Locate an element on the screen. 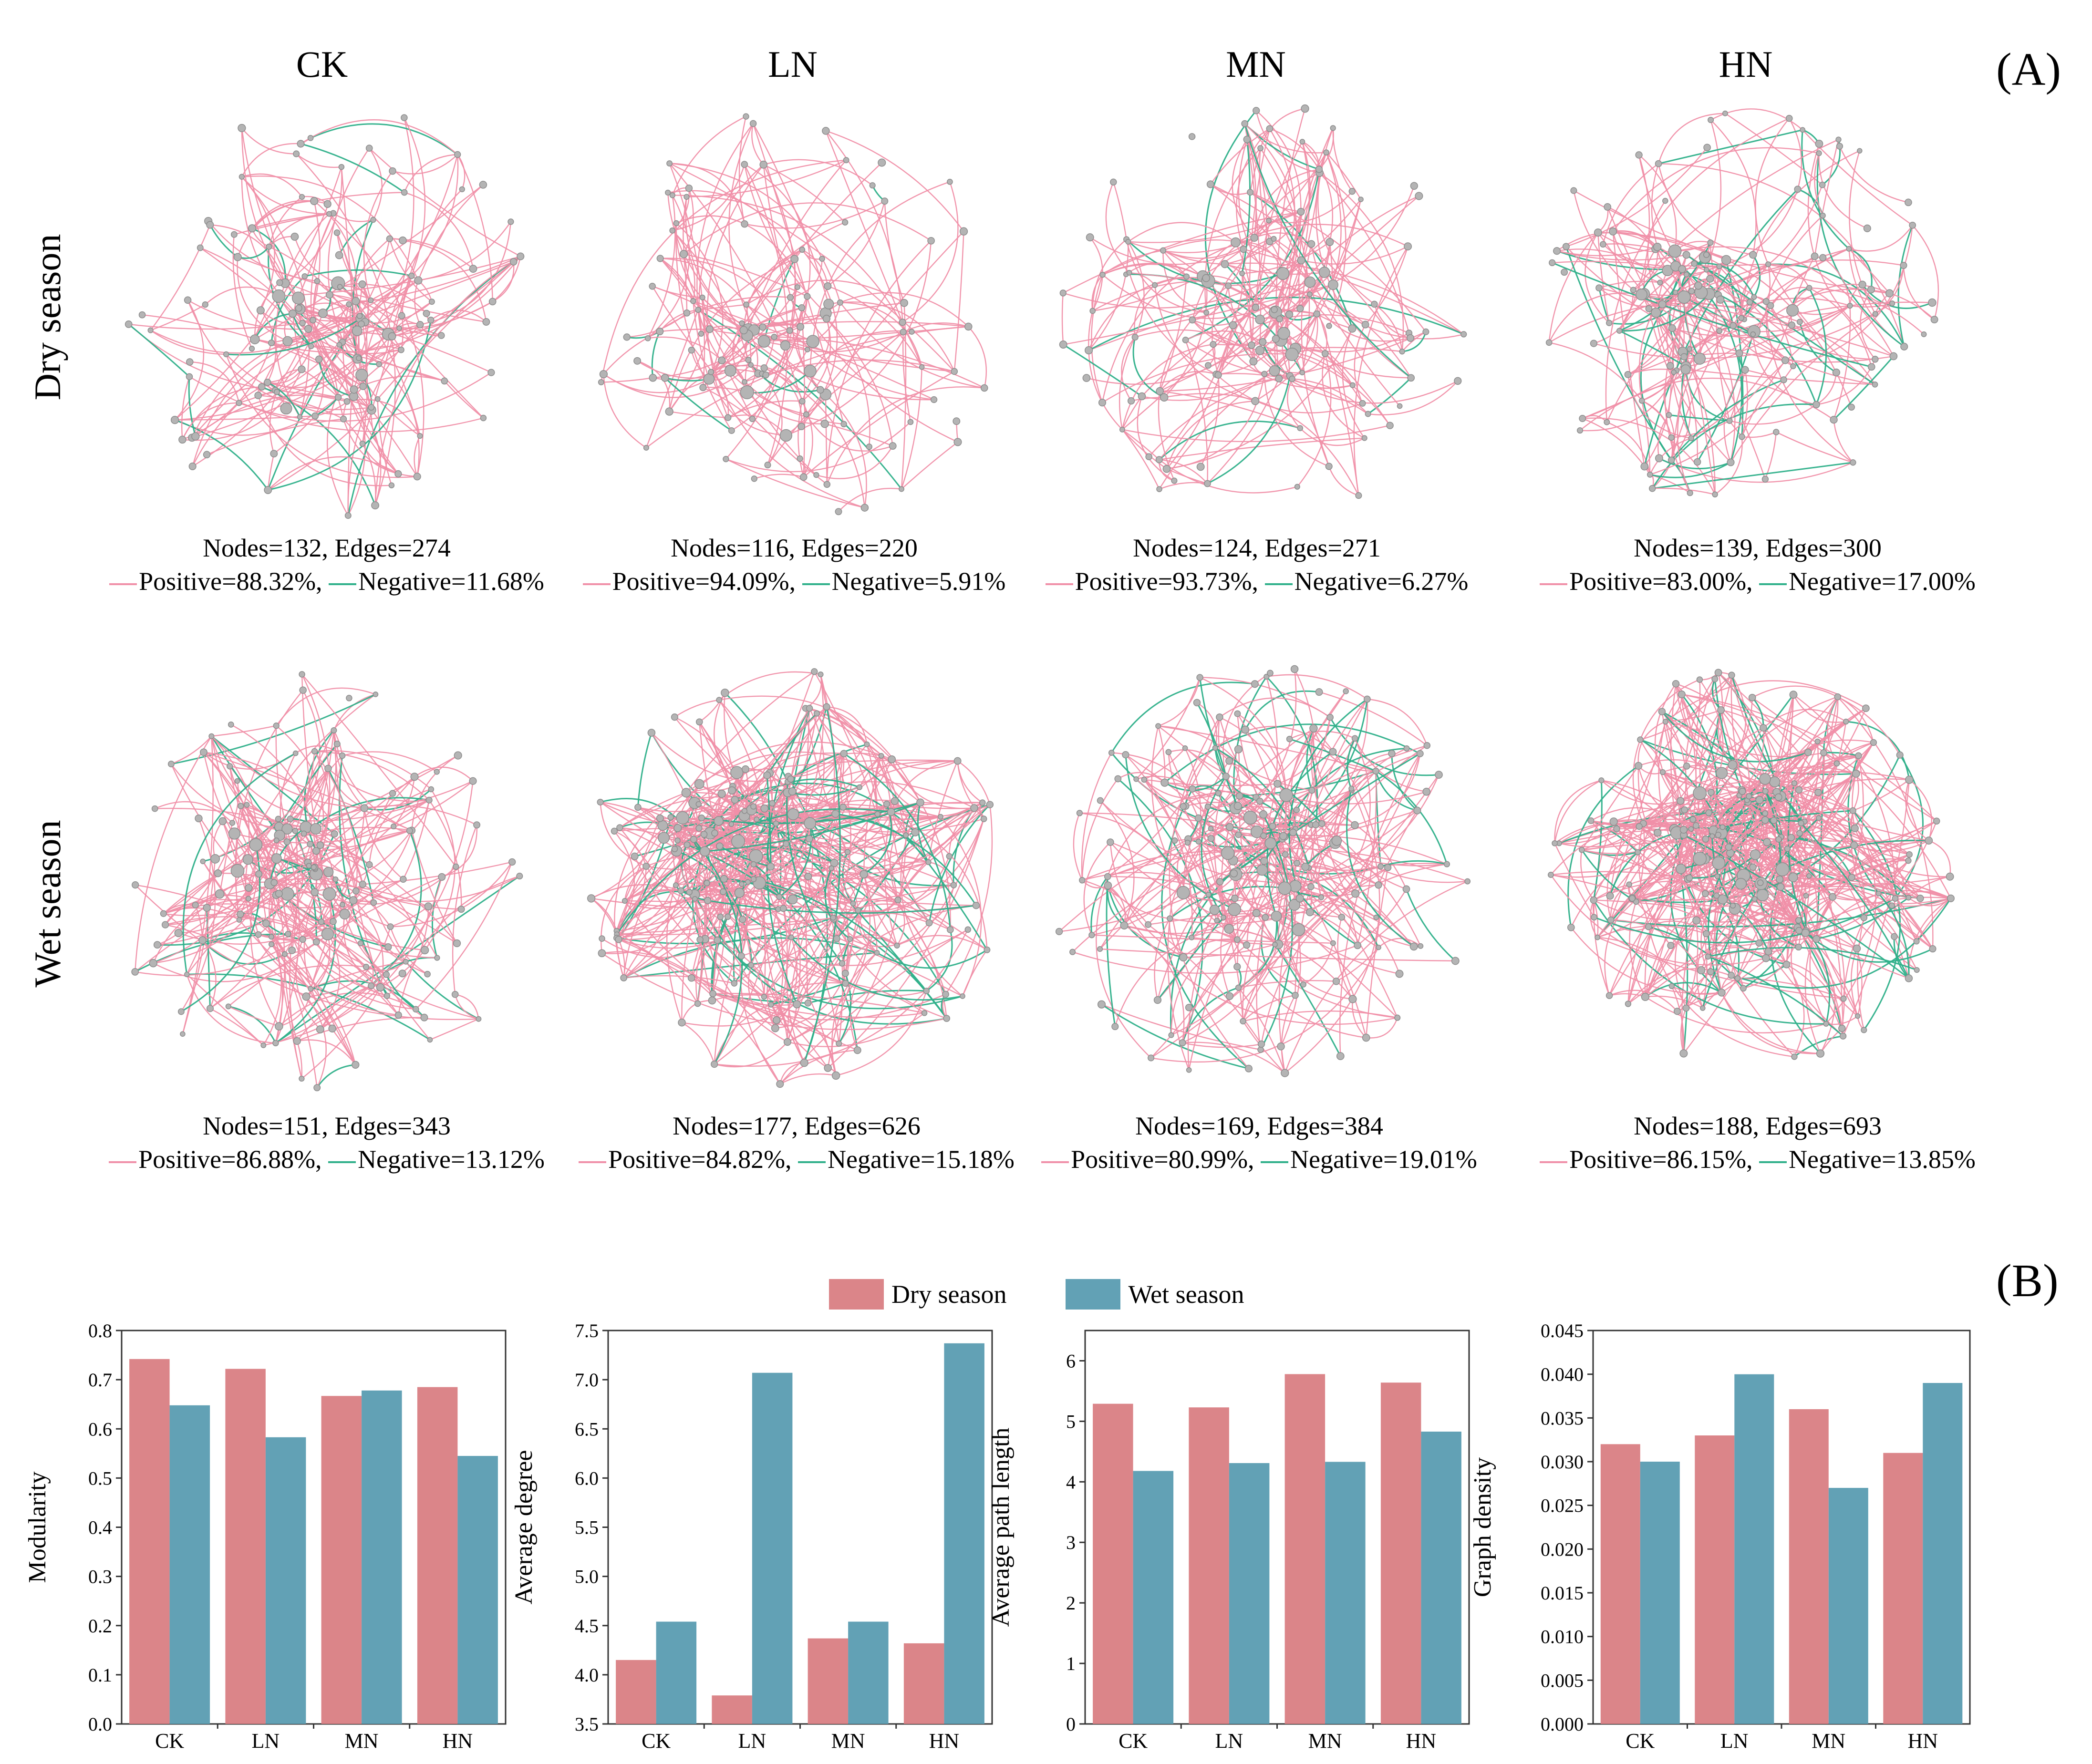 The width and height of the screenshot is (2092, 1764). y-tick-label: 0.020 is located at coordinates (1562, 1549).